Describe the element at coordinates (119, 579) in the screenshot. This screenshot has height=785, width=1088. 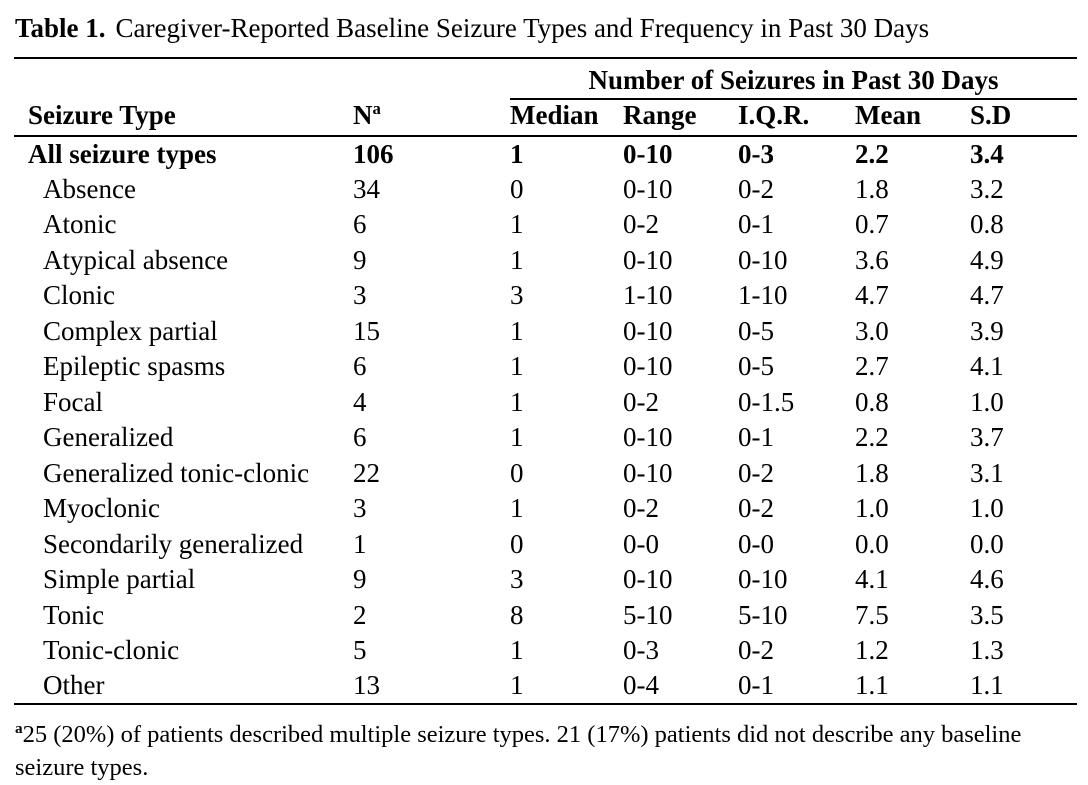
I see `cell-seizure-type: Simple partial` at that location.